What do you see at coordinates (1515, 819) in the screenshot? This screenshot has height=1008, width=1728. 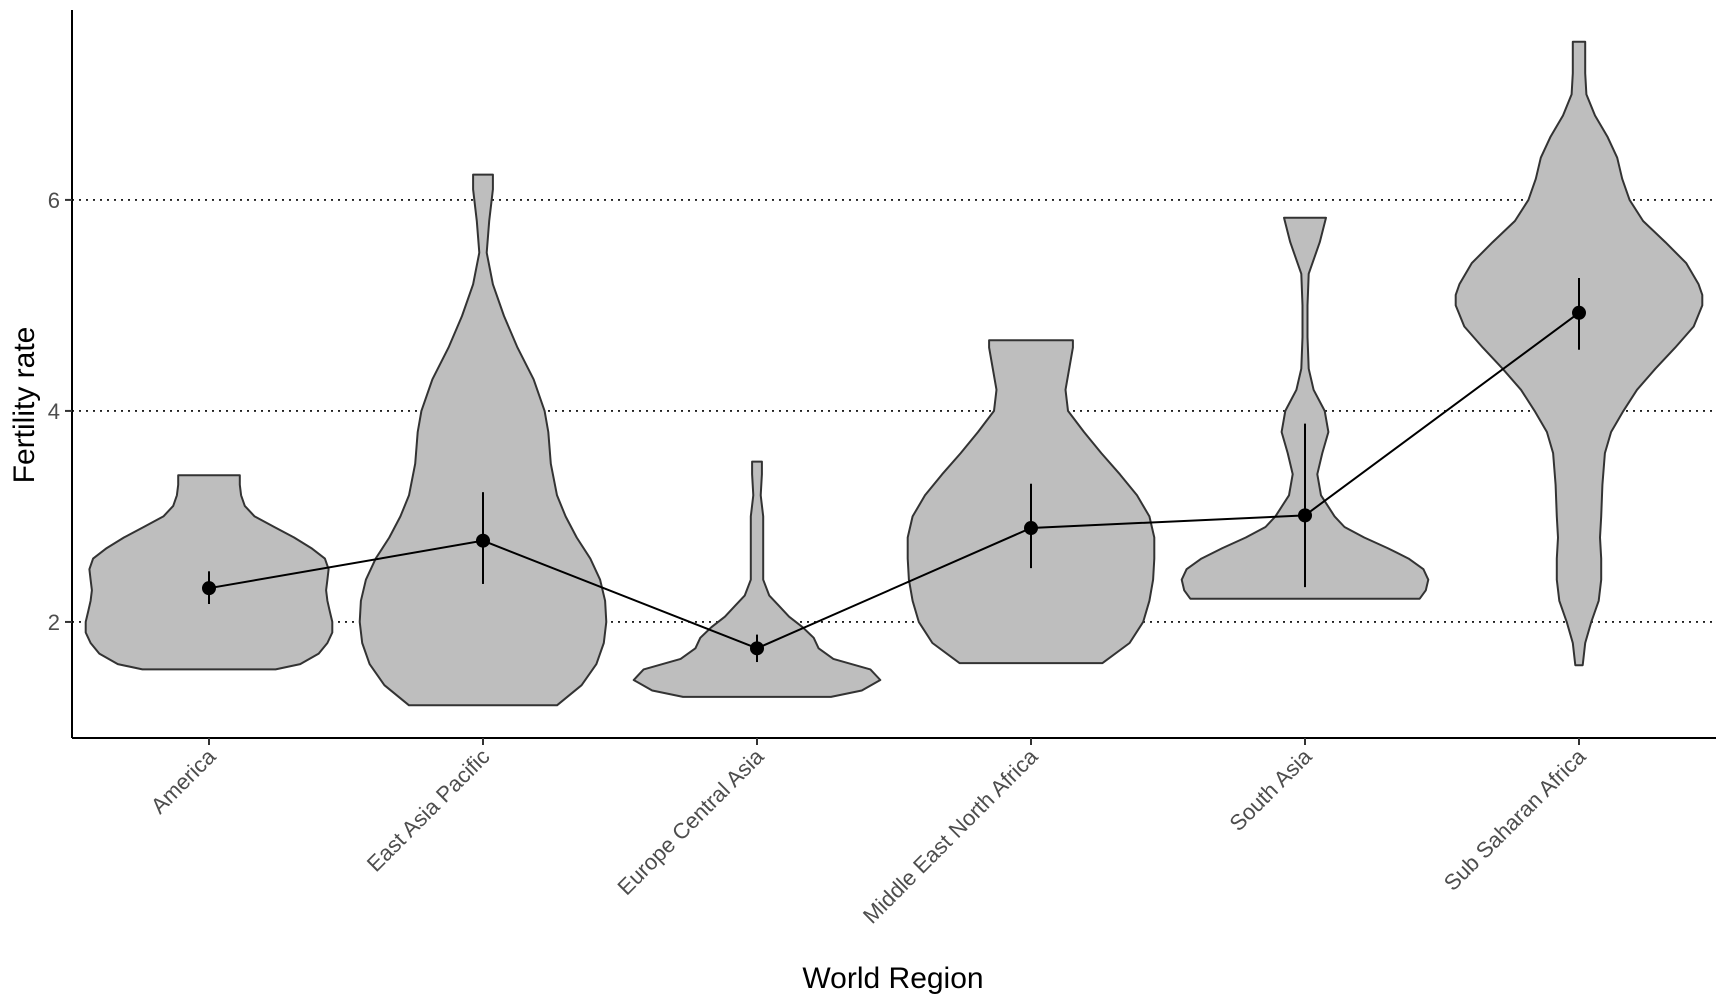 I see `x-tick-label-5: Sub Saharan Africa` at bounding box center [1515, 819].